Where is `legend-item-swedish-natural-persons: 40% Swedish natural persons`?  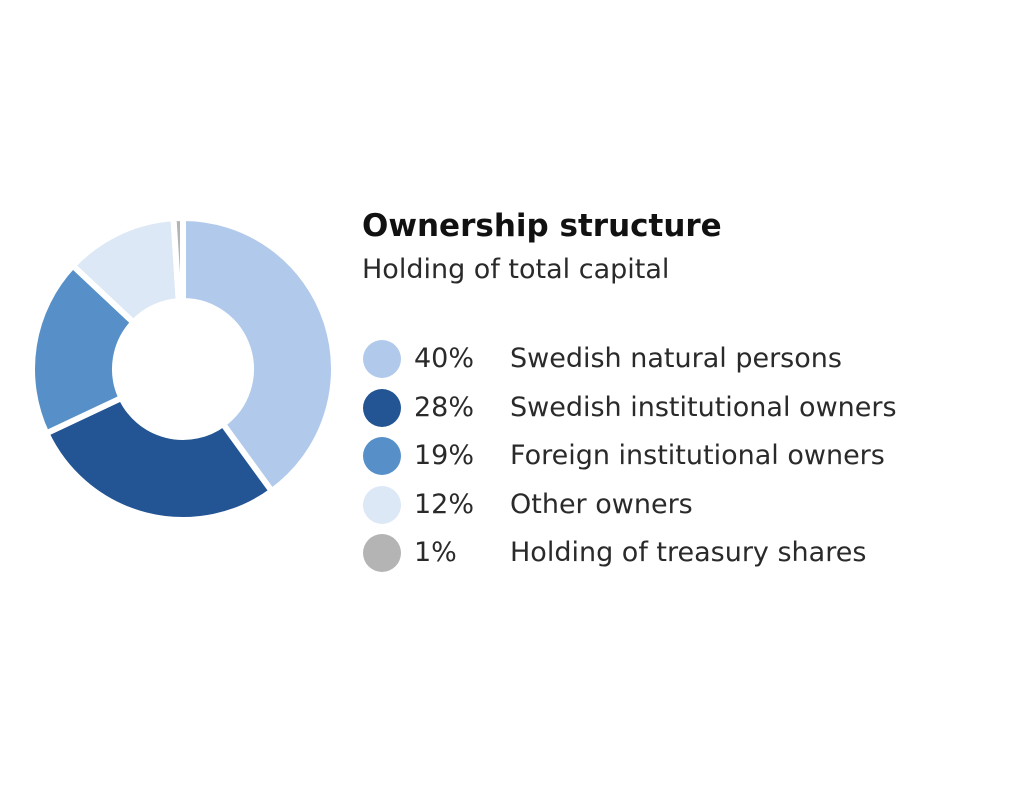
legend-item-swedish-natural-persons: 40% Swedish natural persons is located at coordinates (682, 360).